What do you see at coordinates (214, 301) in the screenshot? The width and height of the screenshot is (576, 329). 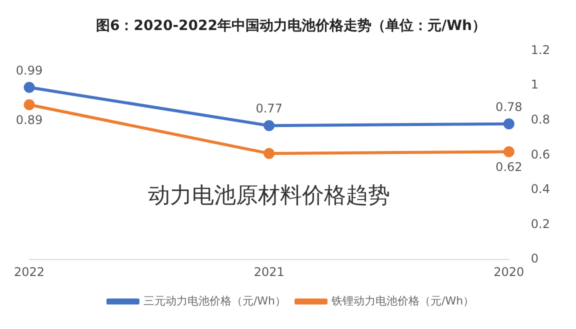 I see `legend-label: 三元动力电池价格（元/Wh）` at bounding box center [214, 301].